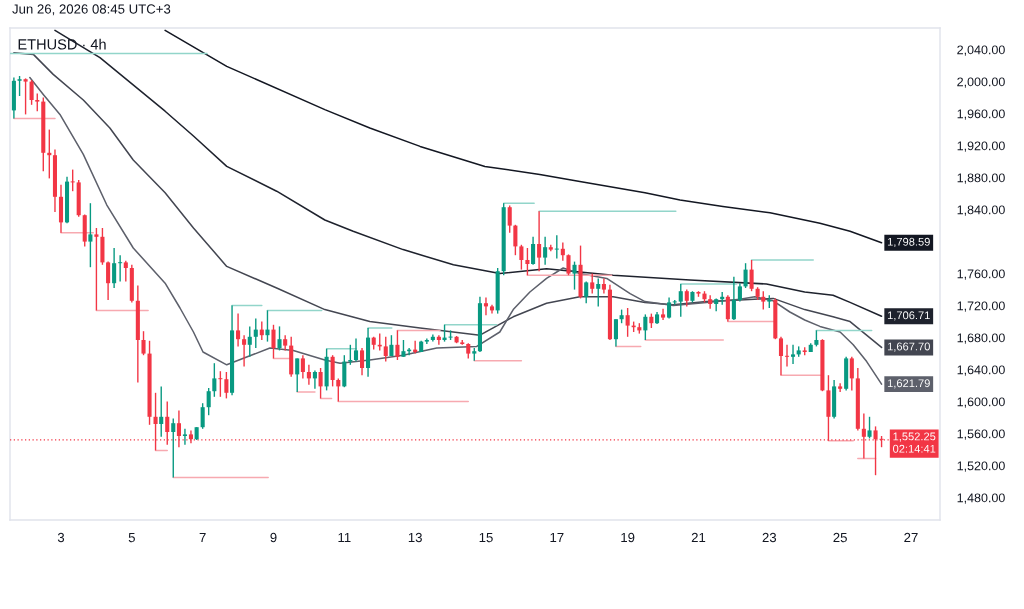  I want to click on y-tick-label: 1,720.00, so click(981, 306).